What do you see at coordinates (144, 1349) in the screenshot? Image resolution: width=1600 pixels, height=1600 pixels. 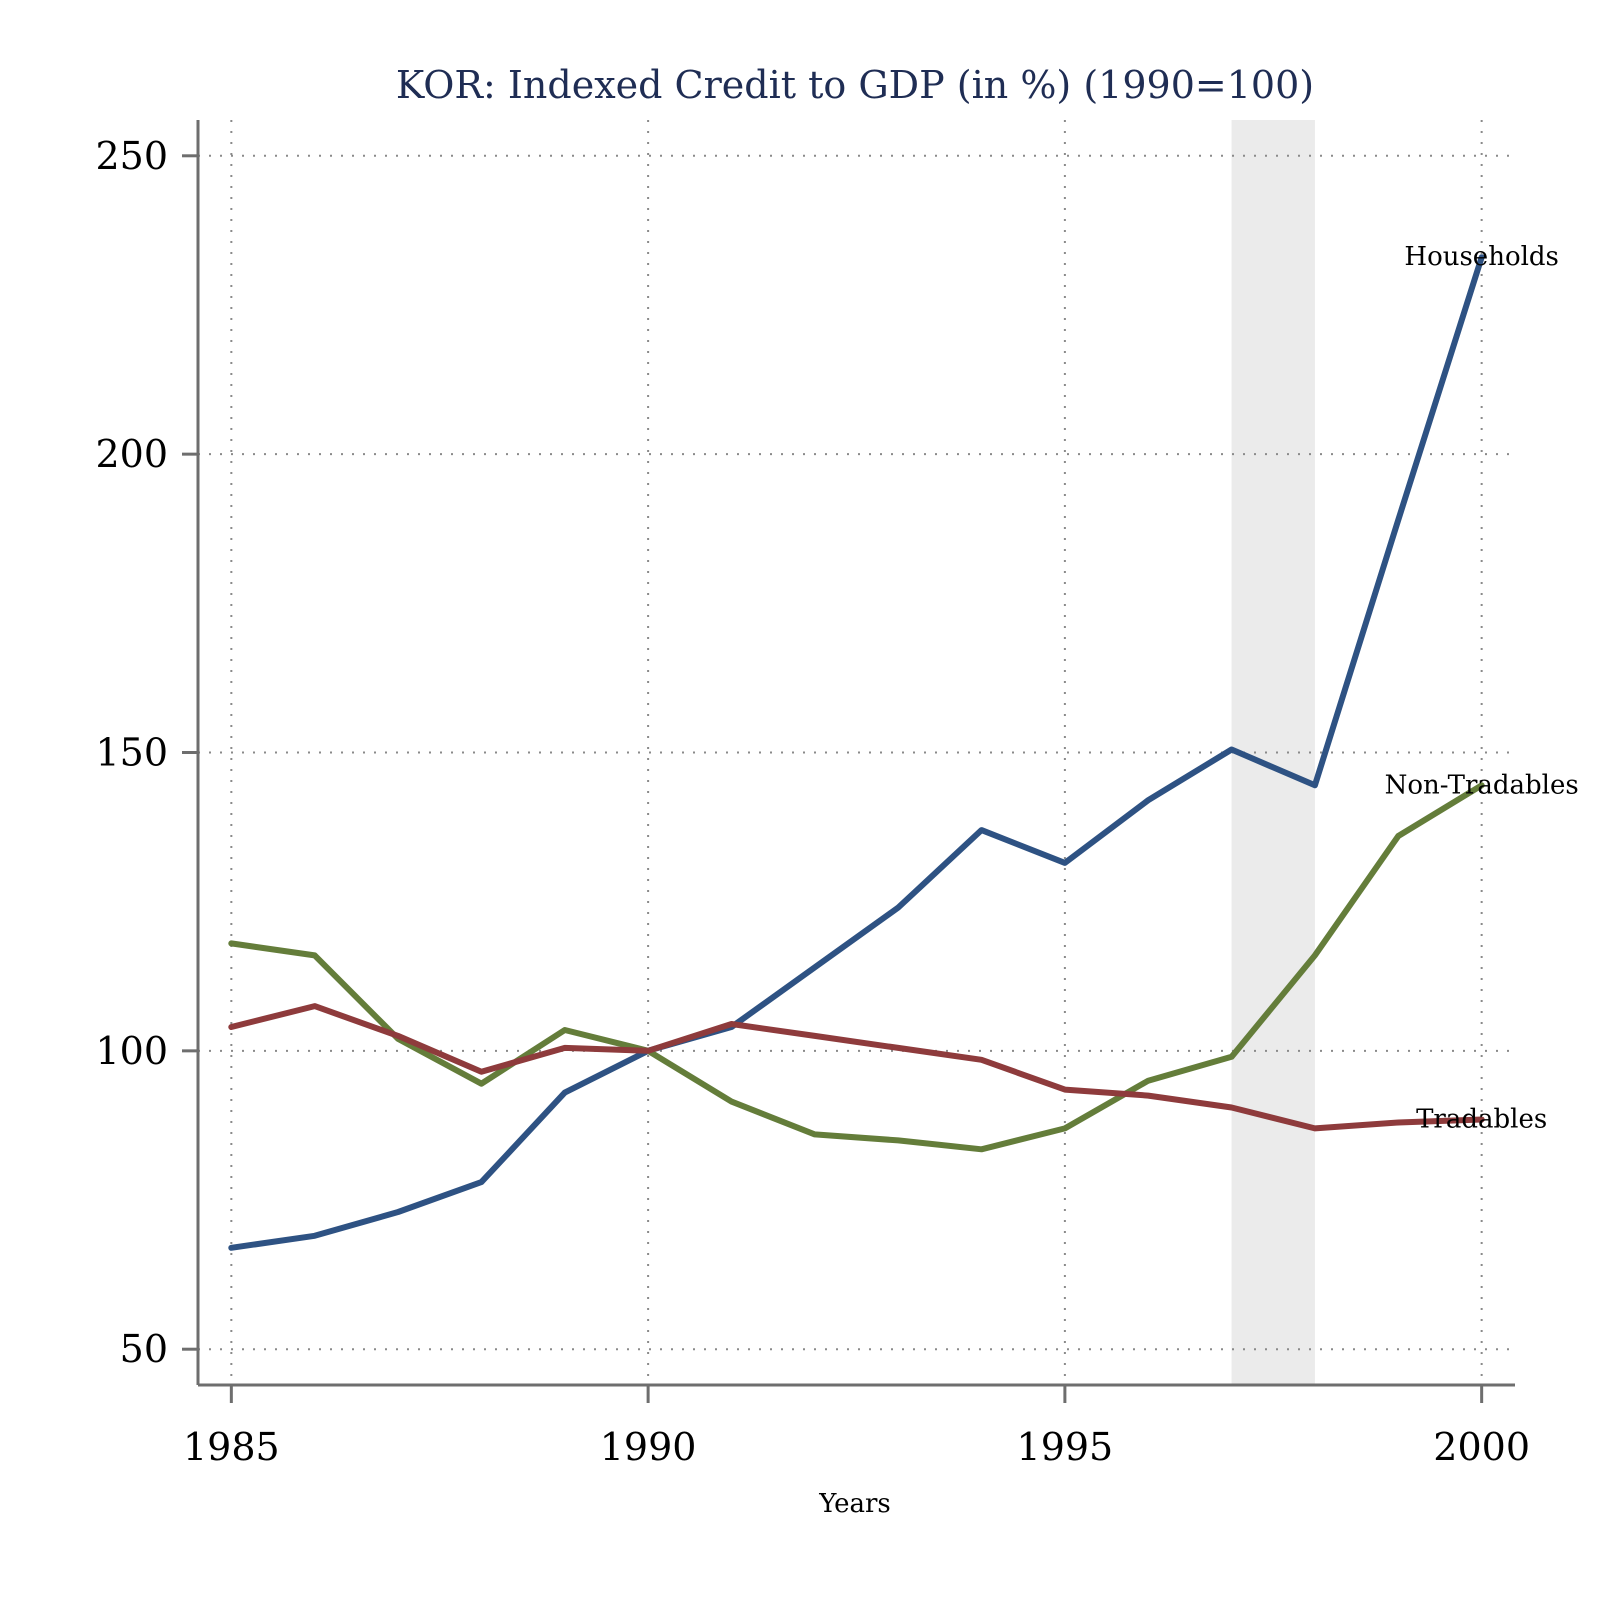 I see `y-tick-label: 50` at bounding box center [144, 1349].